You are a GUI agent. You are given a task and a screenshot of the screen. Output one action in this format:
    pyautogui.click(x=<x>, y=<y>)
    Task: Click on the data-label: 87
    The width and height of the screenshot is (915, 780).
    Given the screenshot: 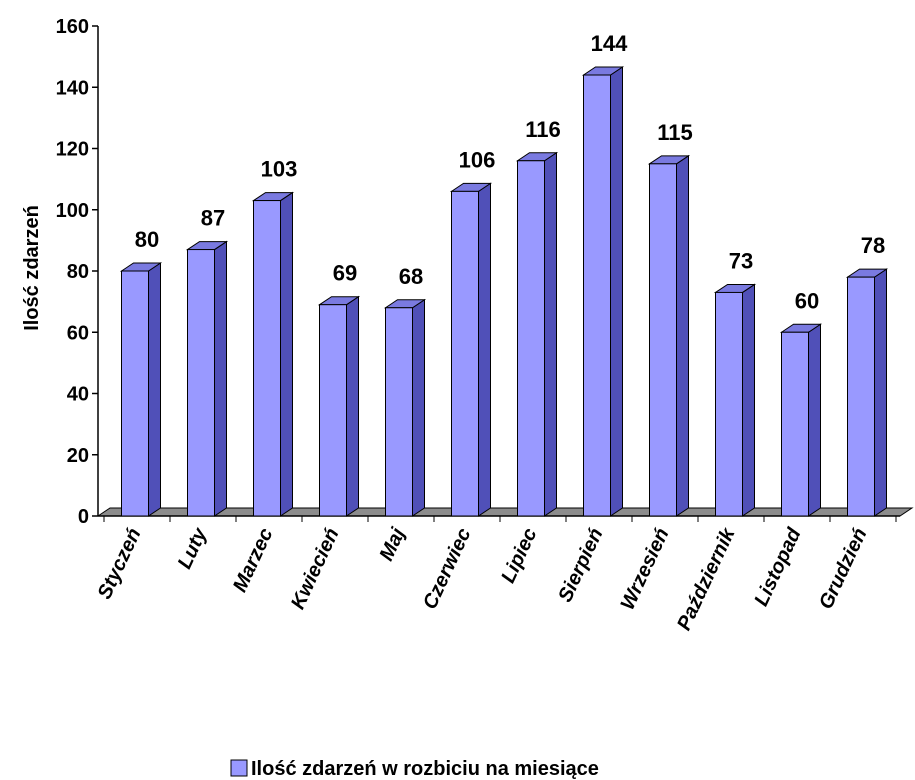 What is the action you would take?
    pyautogui.click(x=213, y=218)
    